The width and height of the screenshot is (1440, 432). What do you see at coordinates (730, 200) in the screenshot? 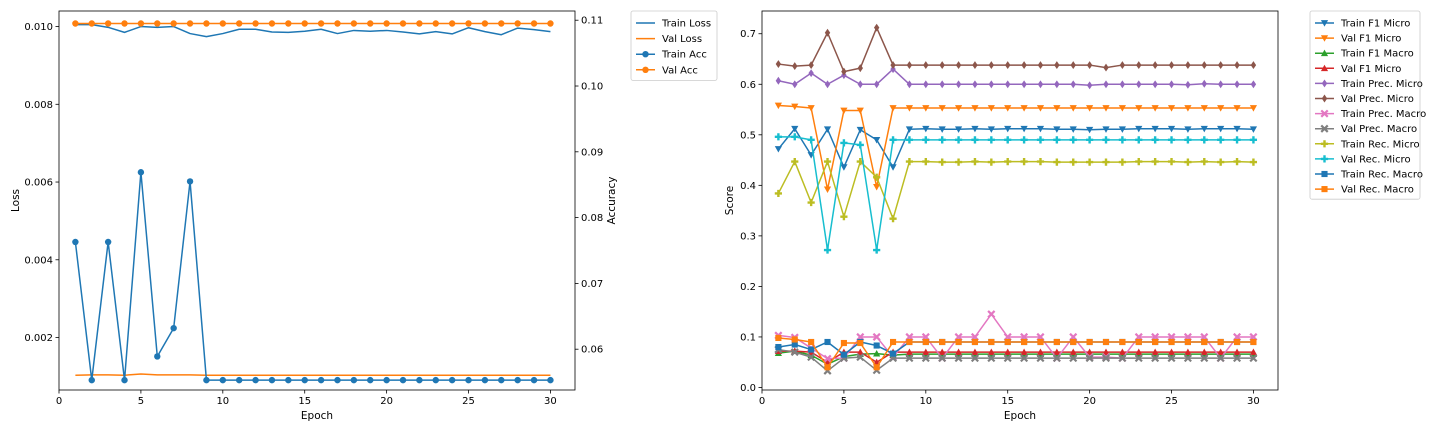
I see `y-axis-label: Score` at bounding box center [730, 200].